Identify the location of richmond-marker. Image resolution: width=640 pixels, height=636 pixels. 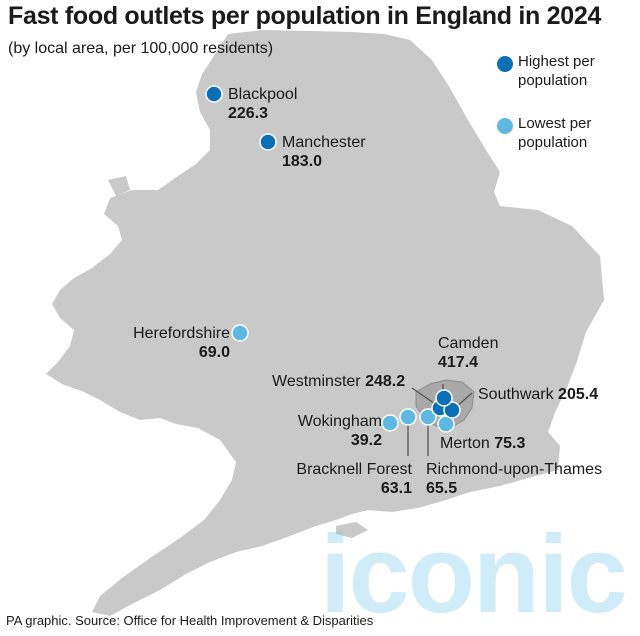
(428, 417).